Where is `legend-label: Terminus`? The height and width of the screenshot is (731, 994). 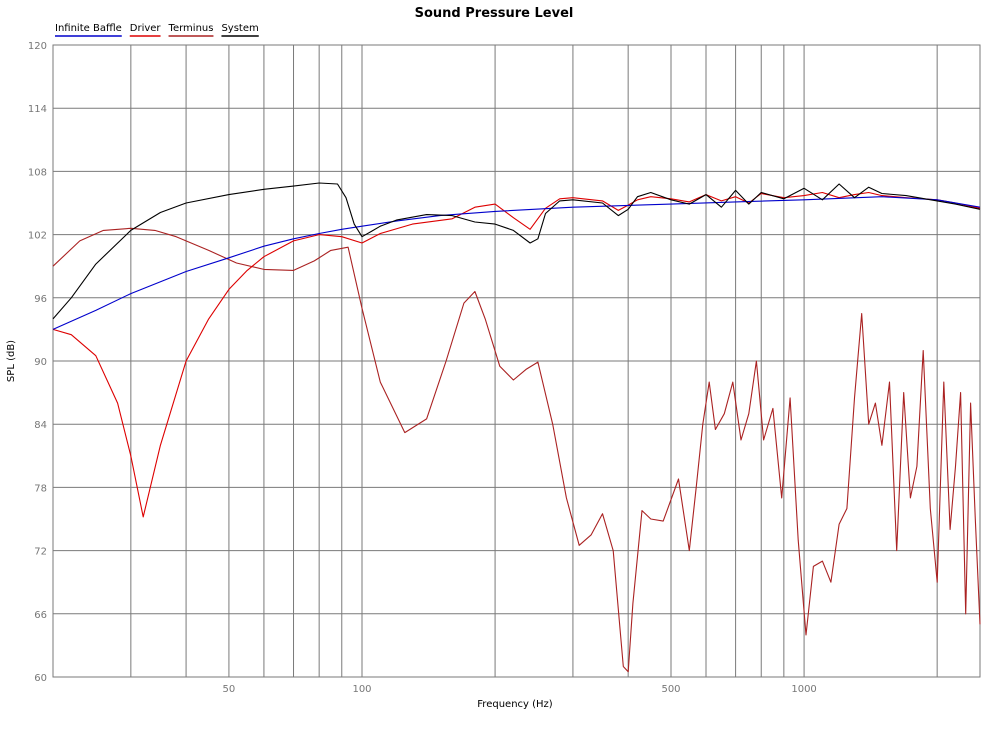 legend-label: Terminus is located at coordinates (191, 28).